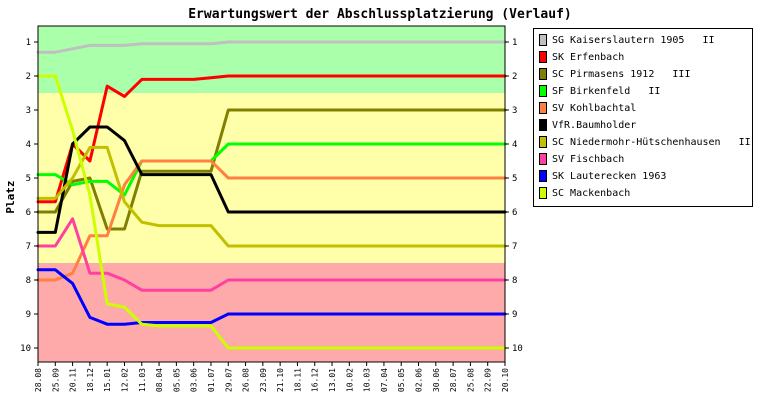 This screenshot has height=400, width=760. I want to click on x-tick-label-20: 07.04, so click(384, 380).